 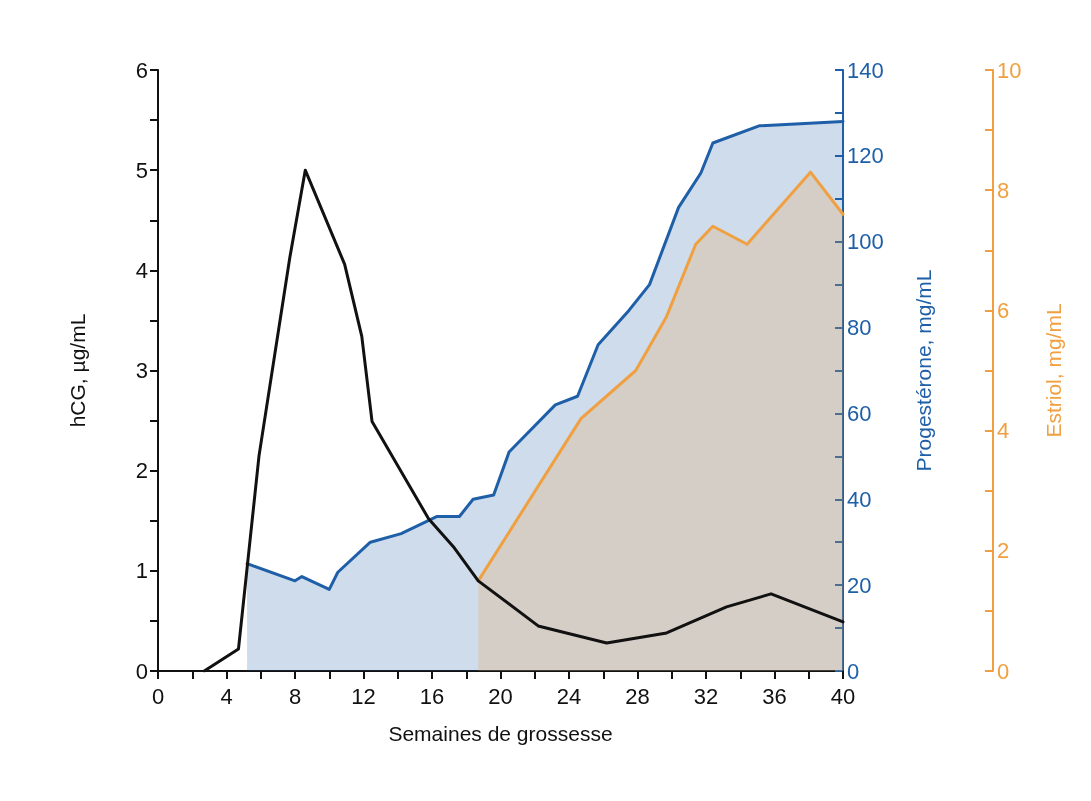 What do you see at coordinates (500, 733) in the screenshot?
I see `x-axis-title: Semaines de grossesse` at bounding box center [500, 733].